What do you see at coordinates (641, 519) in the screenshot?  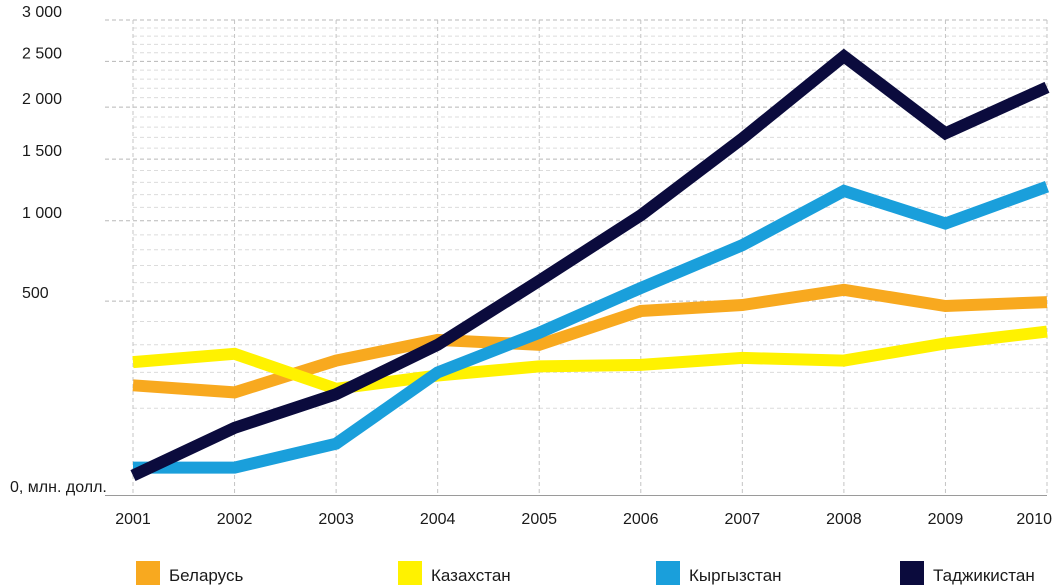 I see `x-tick-label: 2006` at bounding box center [641, 519].